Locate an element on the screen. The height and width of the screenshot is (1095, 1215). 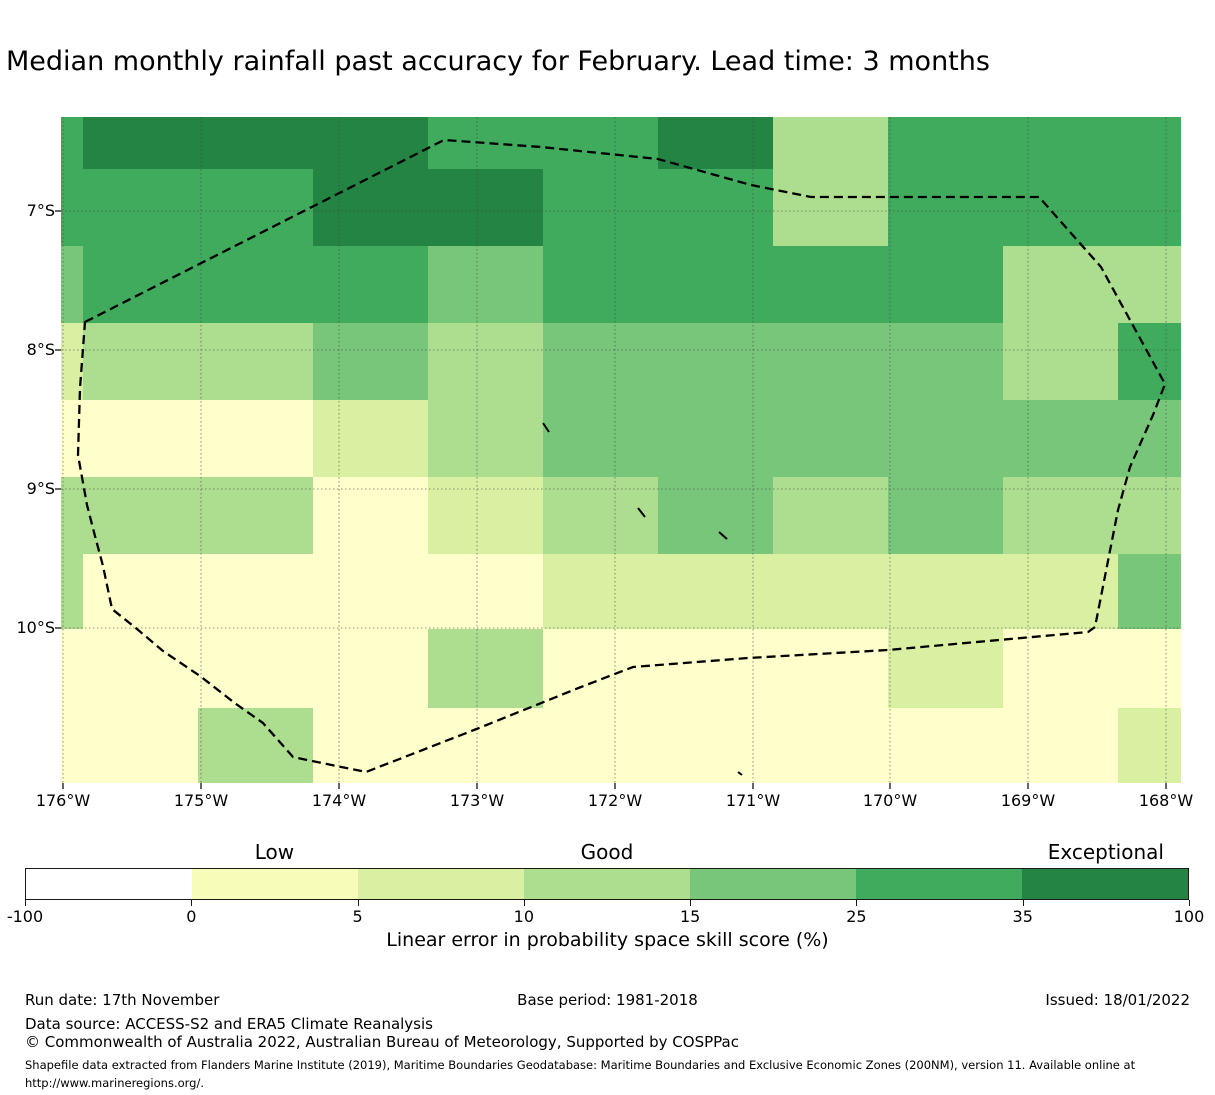
x-tick-label: 176°W is located at coordinates (63, 800).